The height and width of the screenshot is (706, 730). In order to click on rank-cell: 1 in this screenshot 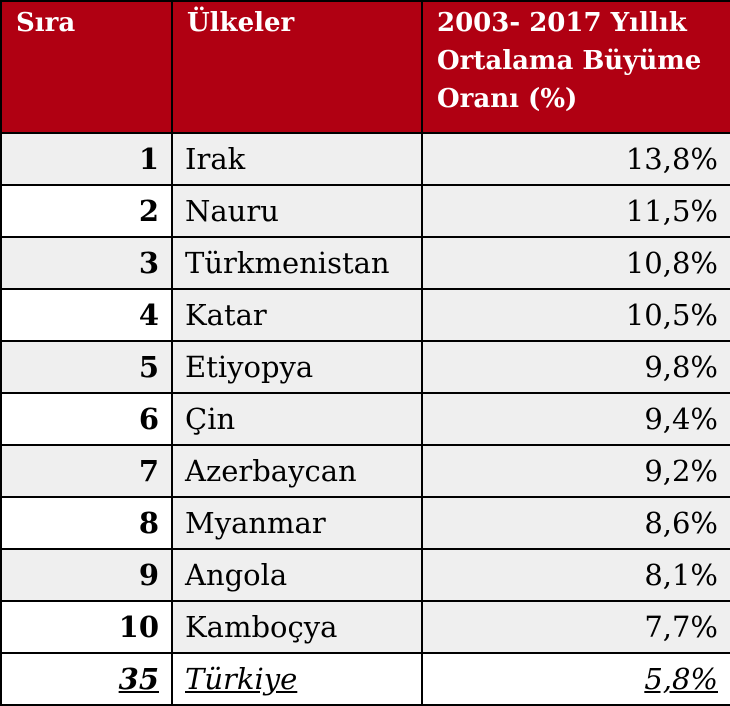, I will do `click(86, 159)`.